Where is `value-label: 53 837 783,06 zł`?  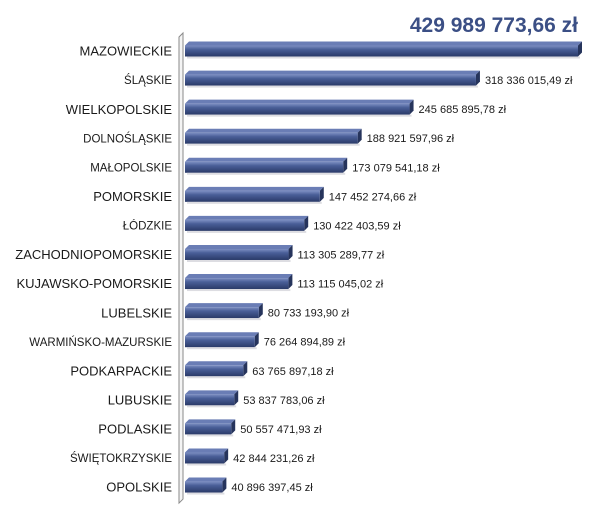
value-label: 53 837 783,06 zł is located at coordinates (284, 401).